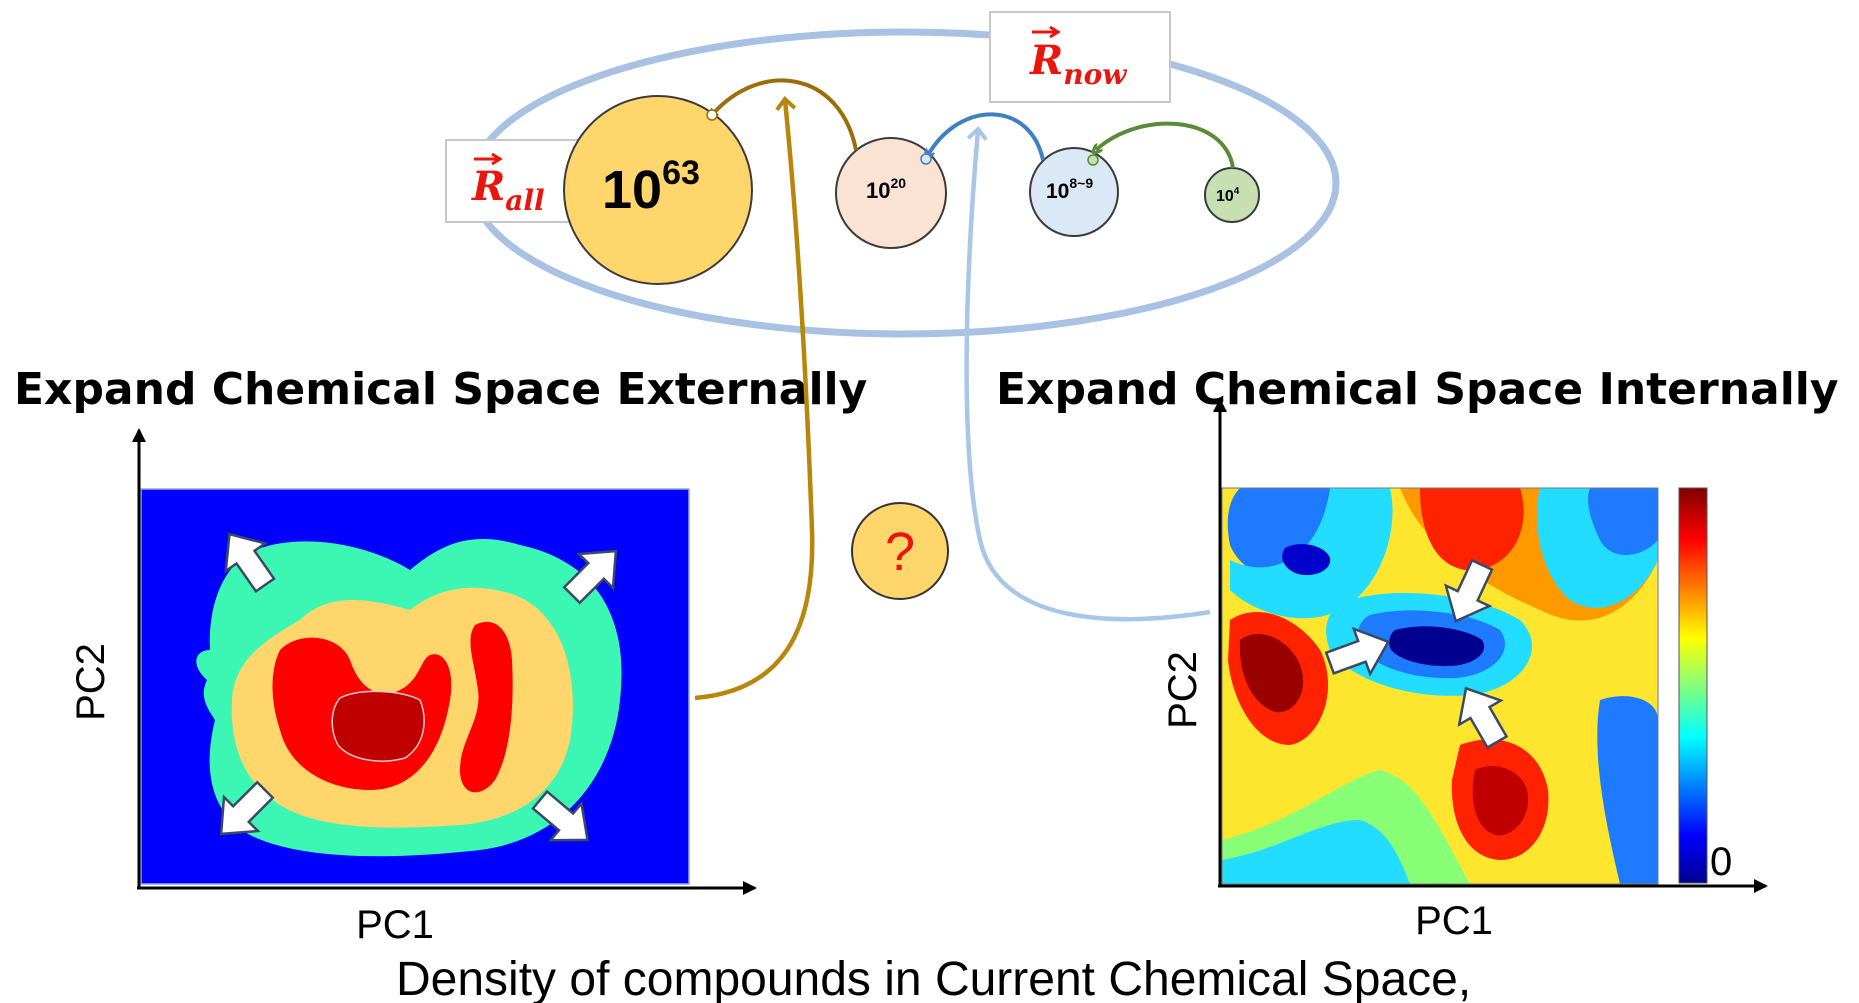 The height and width of the screenshot is (1003, 1859). What do you see at coordinates (395, 925) in the screenshot?
I see `left-x-label: PC1` at bounding box center [395, 925].